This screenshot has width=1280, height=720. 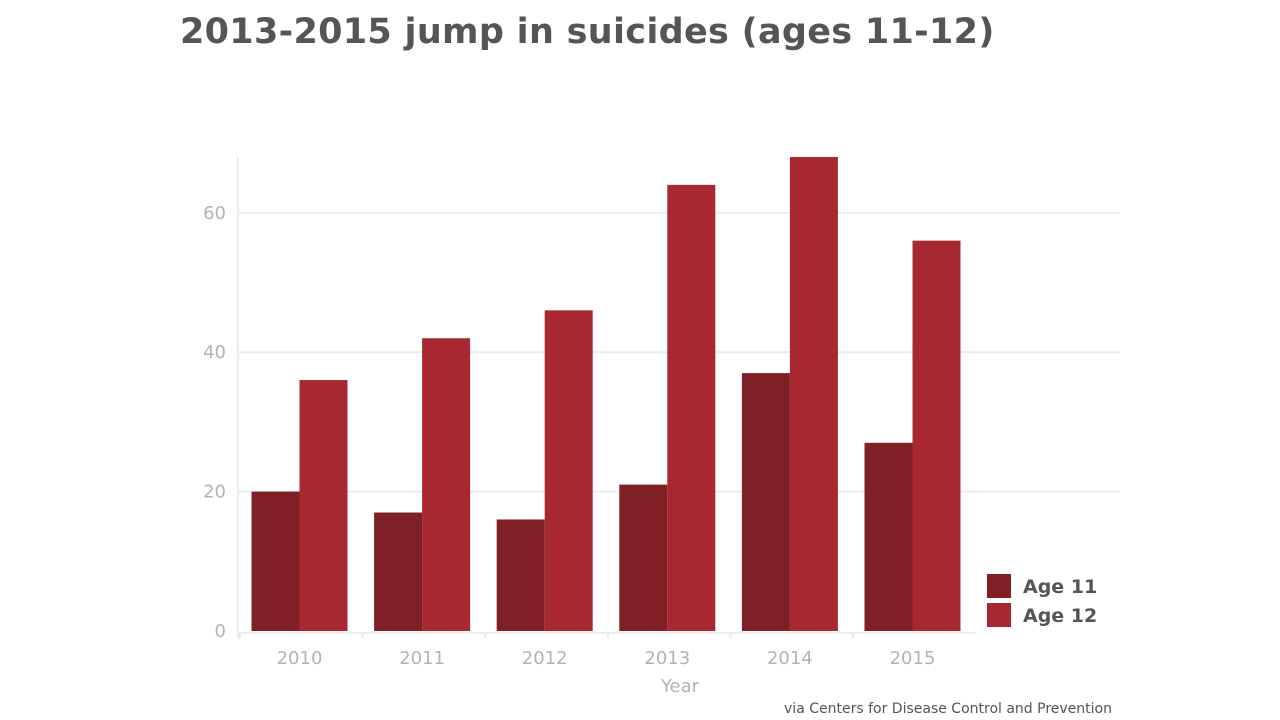 I want to click on y-tick-label: 20, so click(x=214, y=492).